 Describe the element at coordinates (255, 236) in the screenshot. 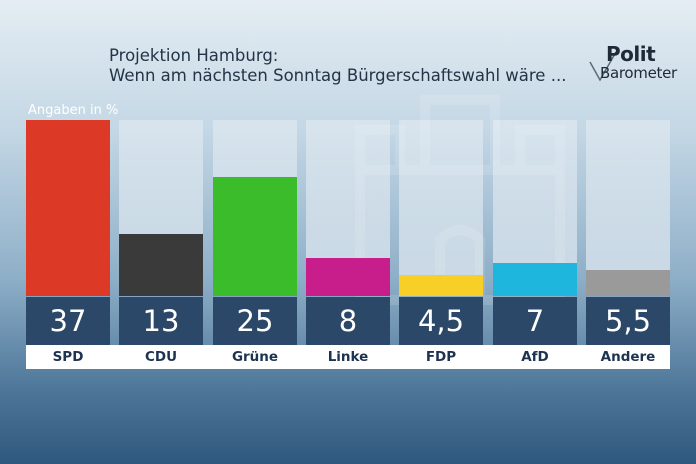

I see `bar-grüne` at that location.